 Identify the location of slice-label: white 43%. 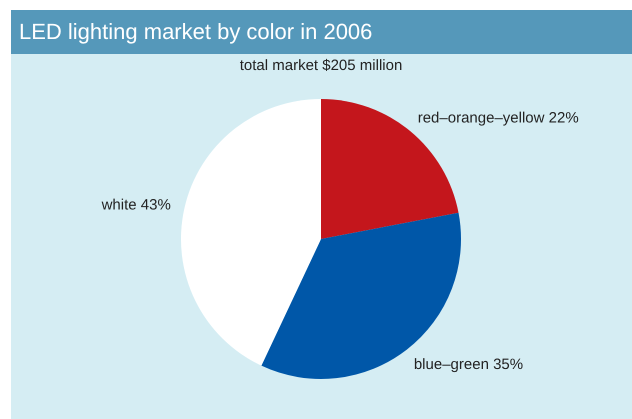
(135, 205).